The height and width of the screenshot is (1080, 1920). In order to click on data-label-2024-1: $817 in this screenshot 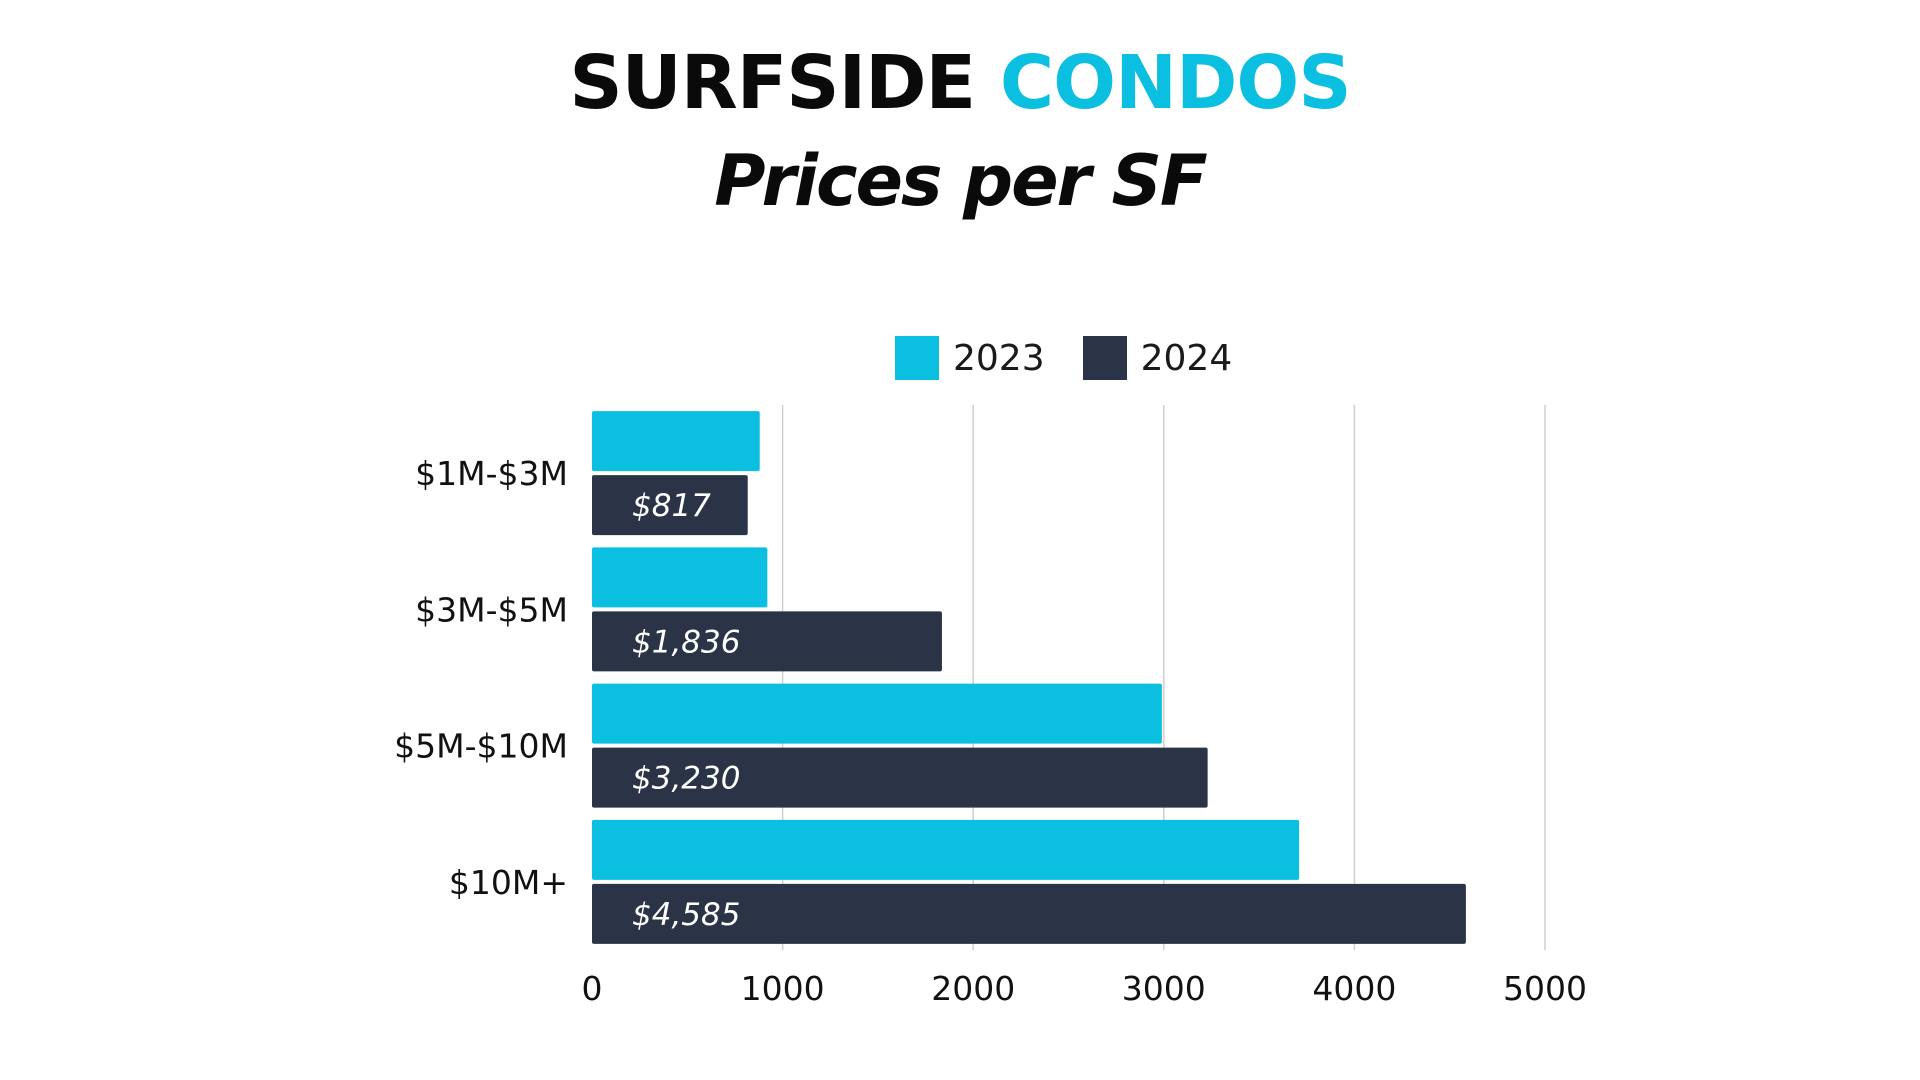, I will do `click(671, 506)`.